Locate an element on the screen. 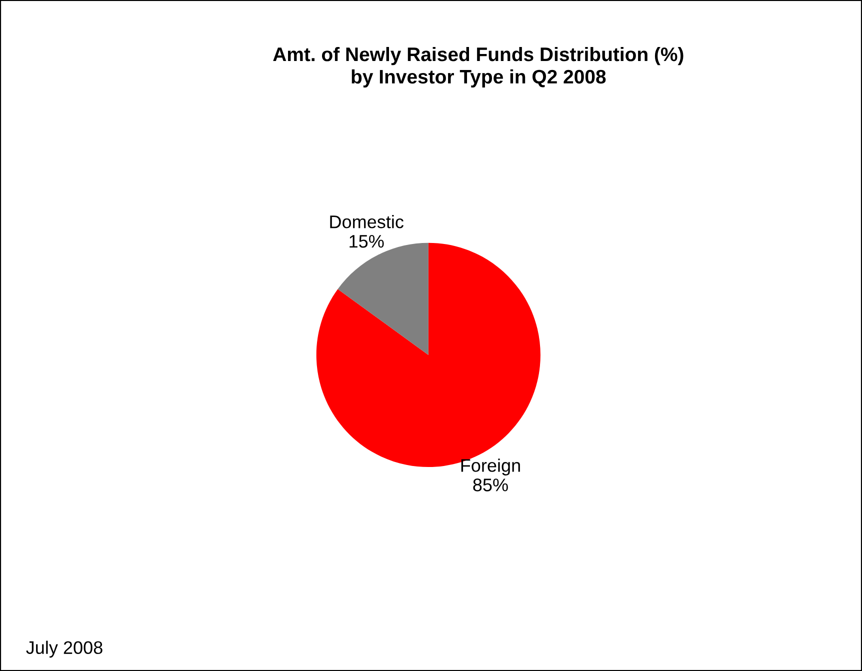 This screenshot has width=862, height=671. data-label: 85% is located at coordinates (490, 485).